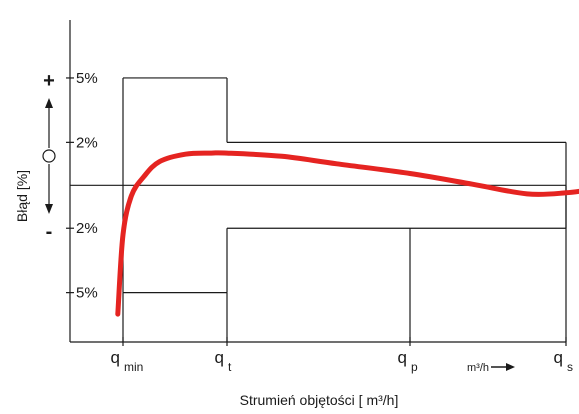  I want to click on x-unit-note: m³/h, so click(491, 368).